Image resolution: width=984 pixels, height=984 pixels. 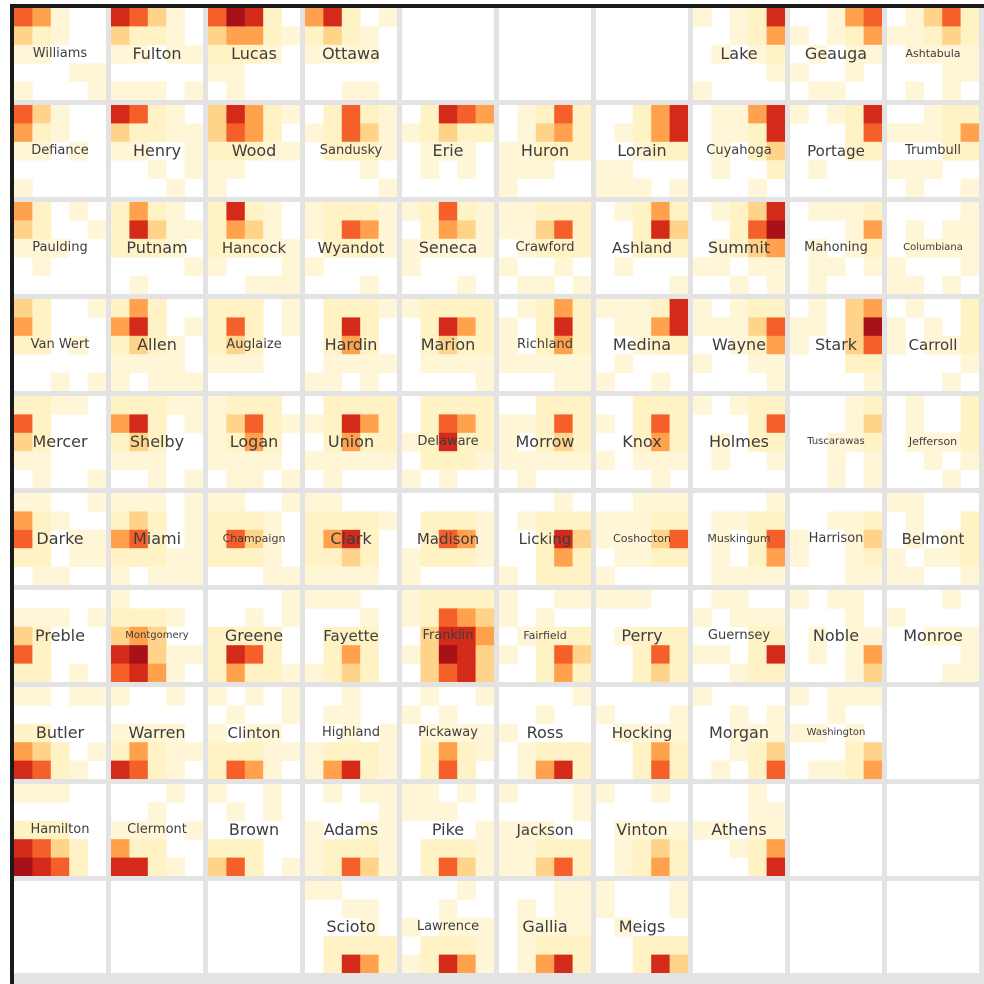 What do you see at coordinates (448, 248) in the screenshot?
I see `county-tile: Seneca` at bounding box center [448, 248].